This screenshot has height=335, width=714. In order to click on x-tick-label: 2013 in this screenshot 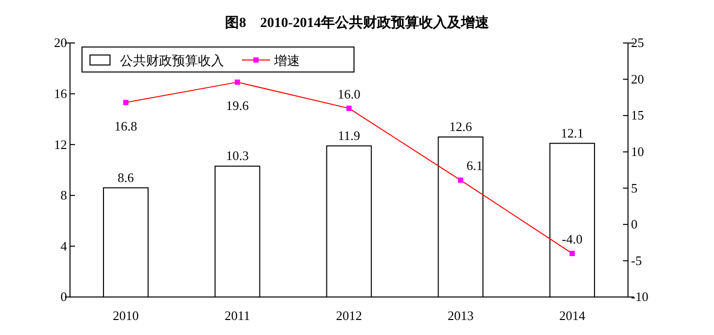, I will do `click(461, 316)`.